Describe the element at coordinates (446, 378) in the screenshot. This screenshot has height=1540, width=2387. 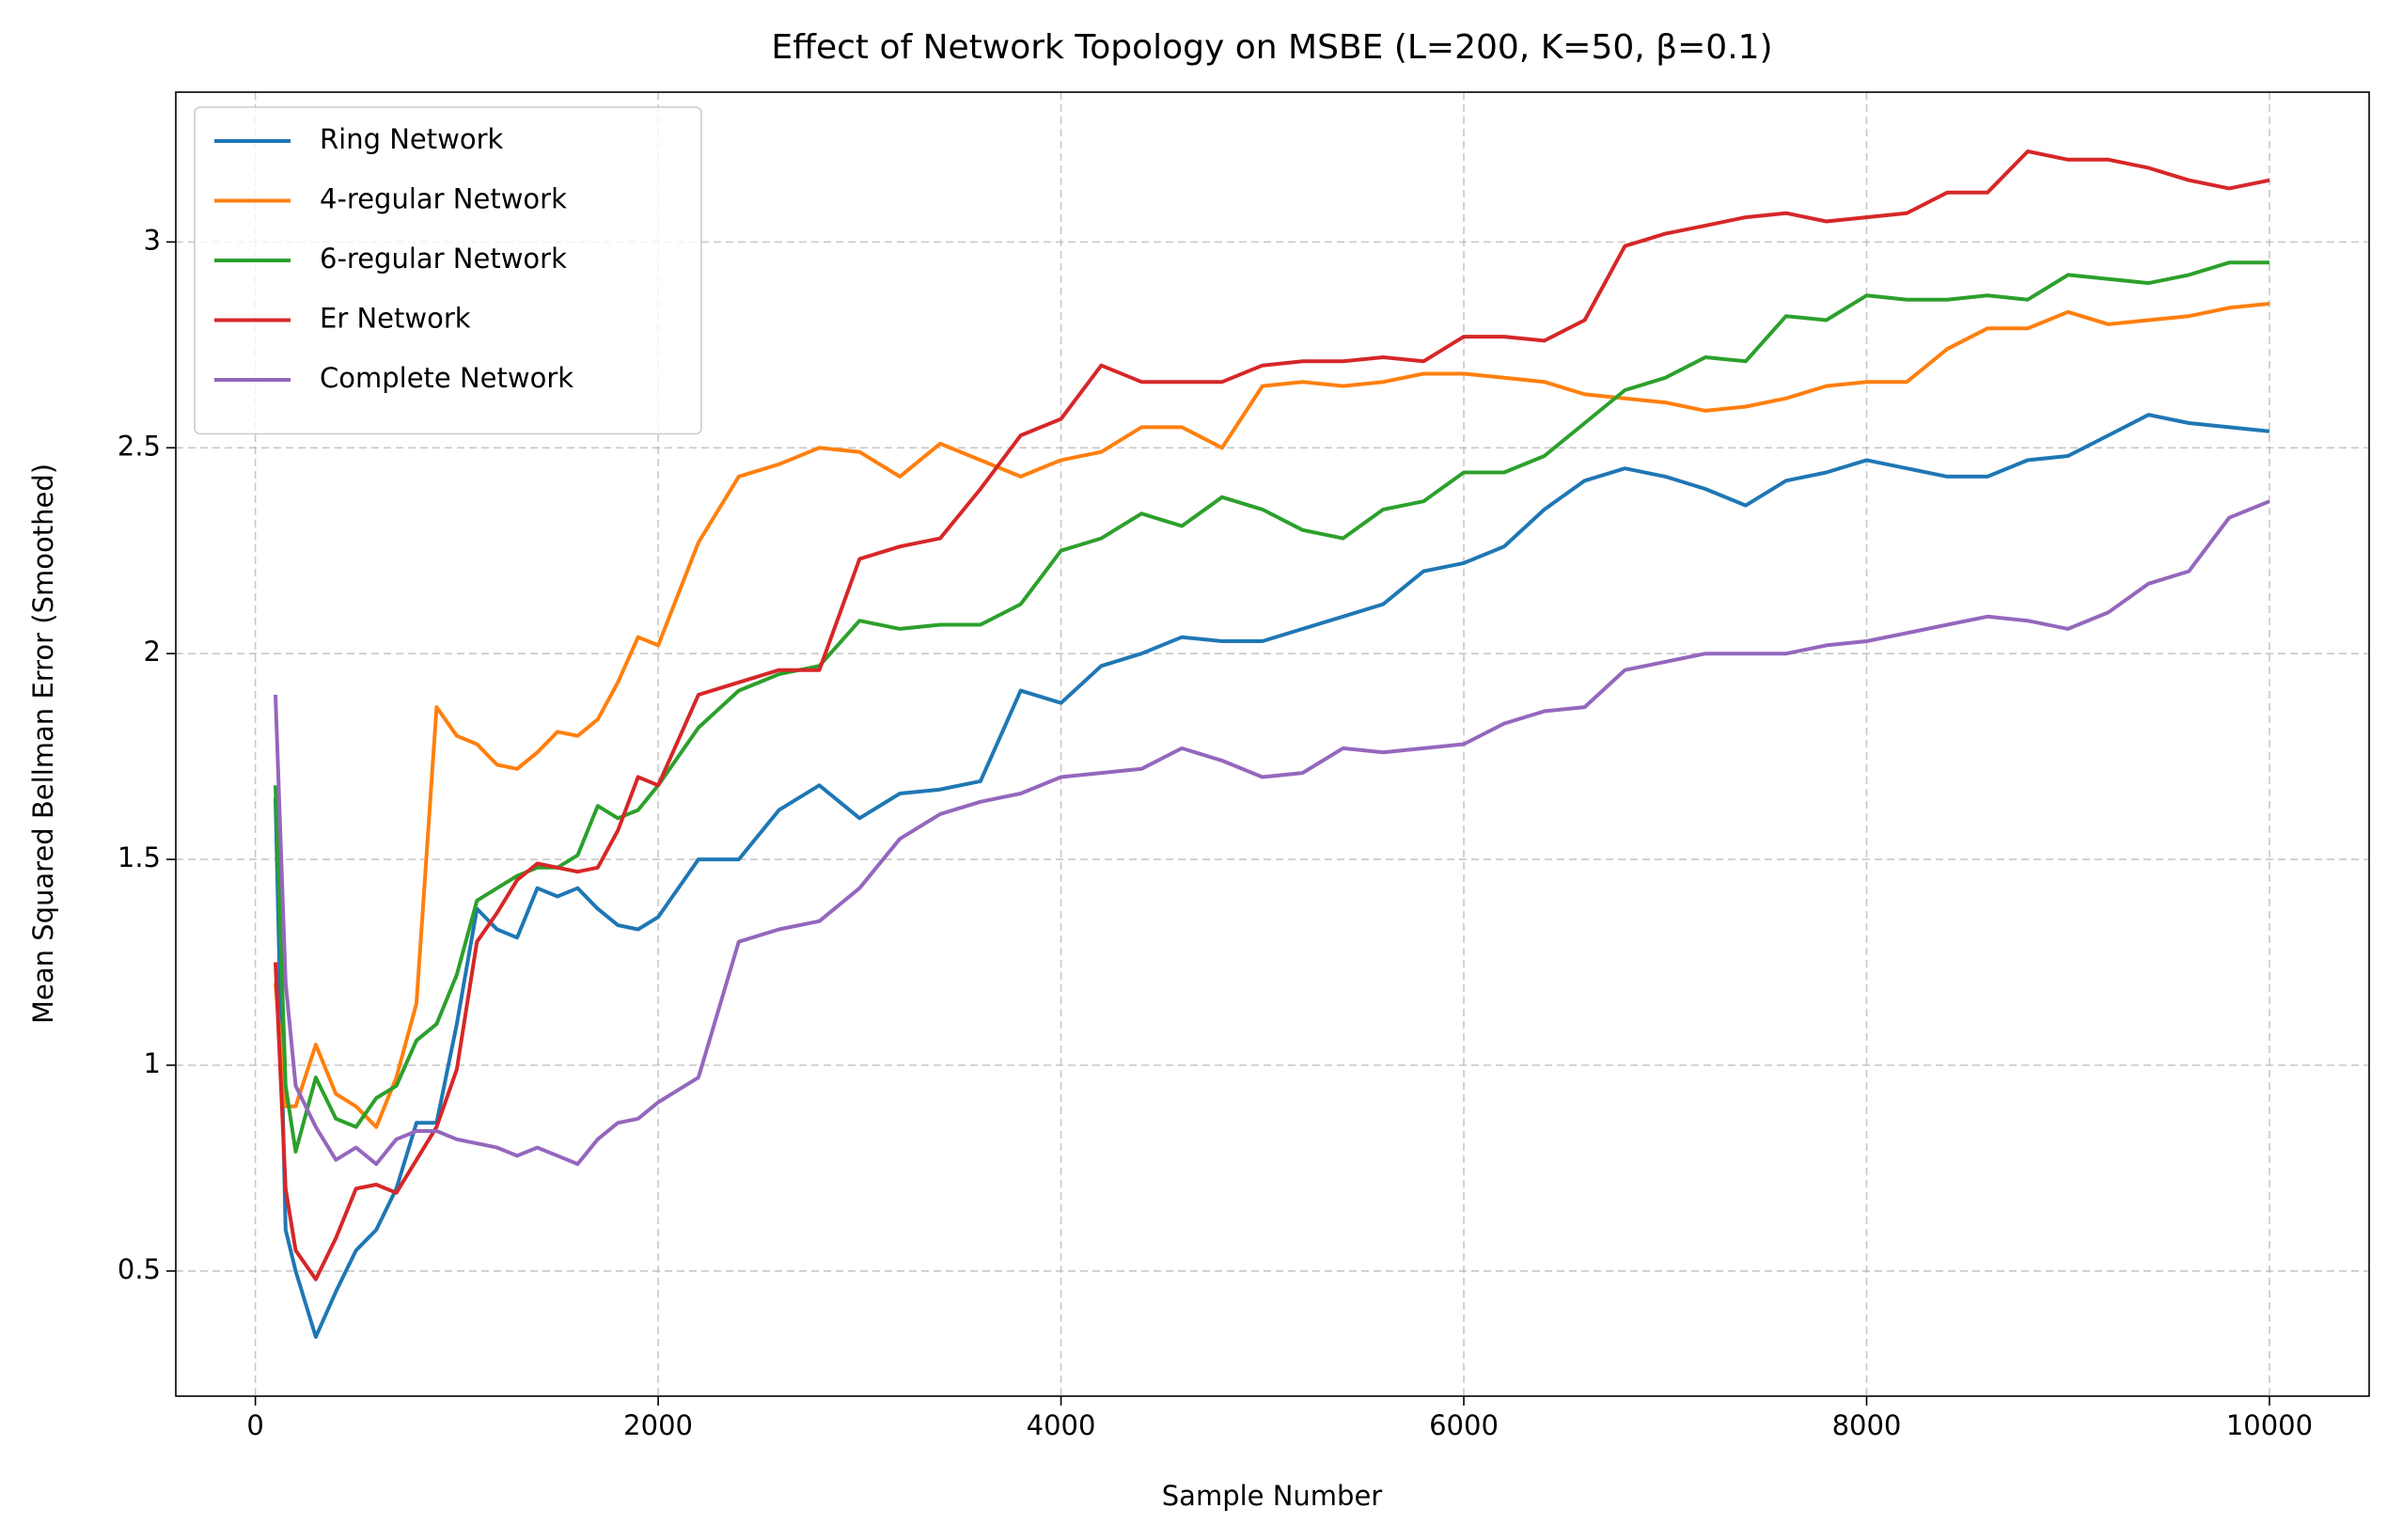
I see `legend-label: Complete Network` at that location.